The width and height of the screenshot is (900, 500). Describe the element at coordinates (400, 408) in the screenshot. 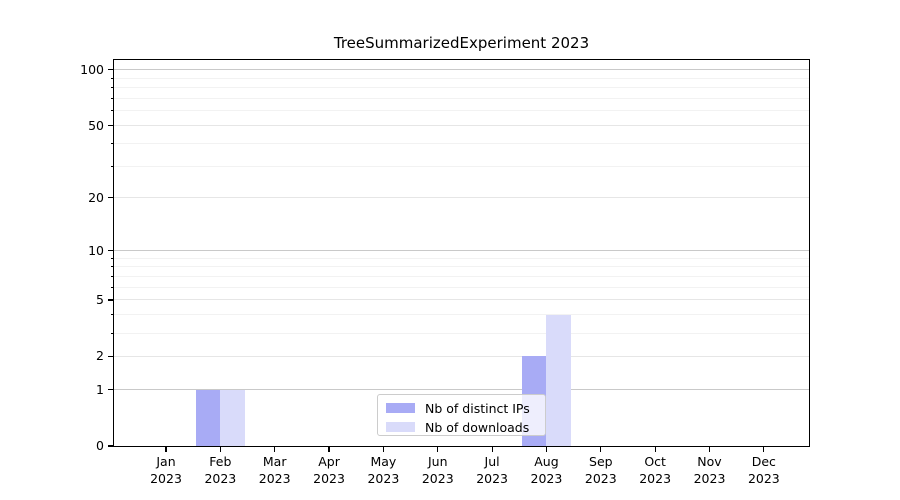

I see `legend-swatch-distinct-ips` at that location.